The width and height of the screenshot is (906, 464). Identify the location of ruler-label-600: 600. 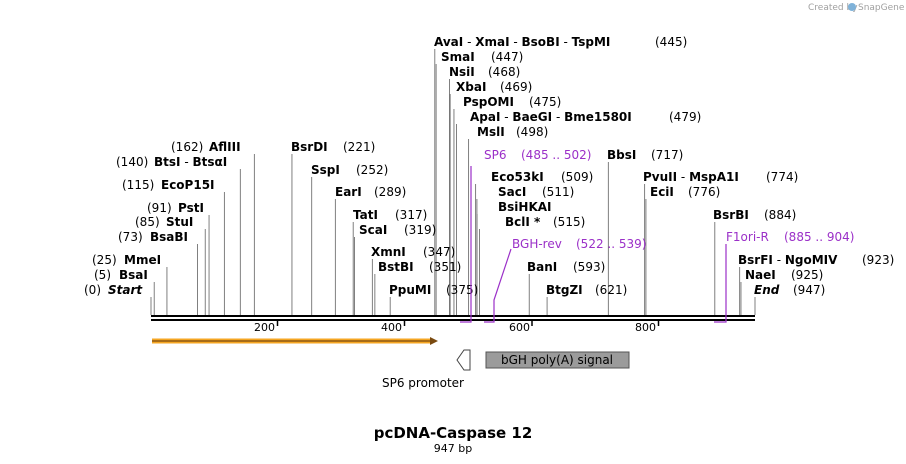
(519, 327).